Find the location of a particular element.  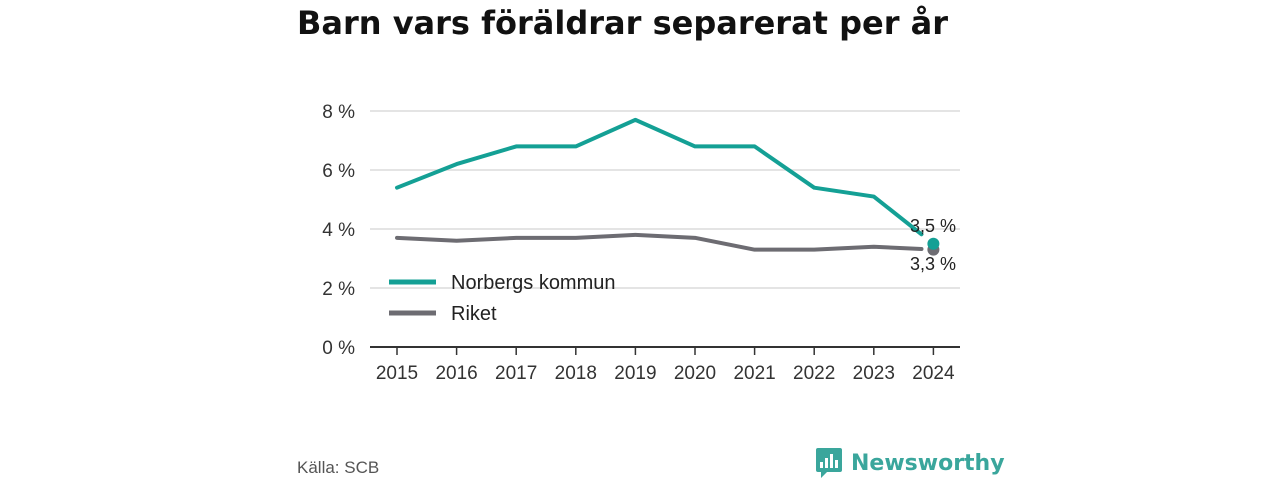

legend-label: Norbergs kommun is located at coordinates (533, 283).